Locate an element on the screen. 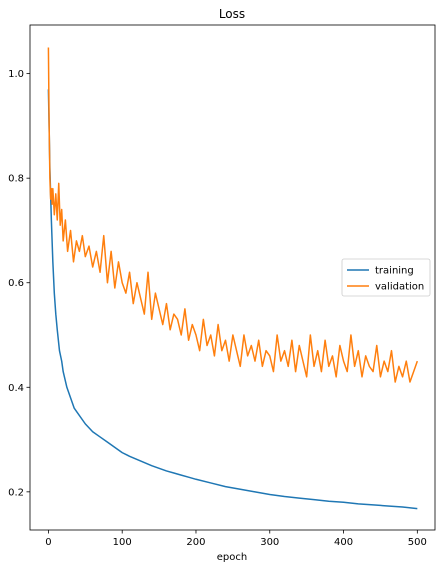 Image resolution: width=441 pixels, height=568 pixels. x-axis-label: epoch is located at coordinates (232, 557).